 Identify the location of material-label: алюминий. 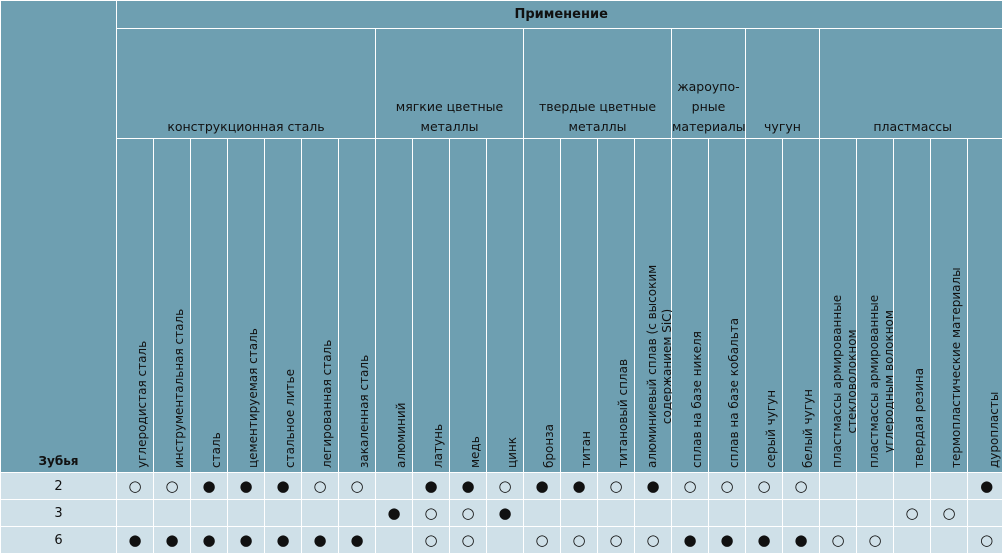
(401, 435).